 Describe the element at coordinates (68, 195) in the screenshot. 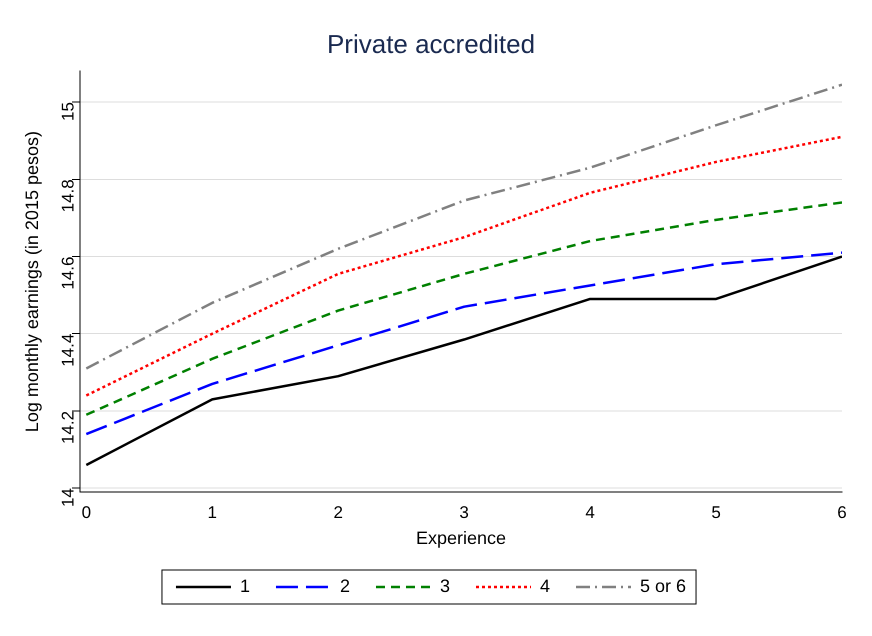

I see `y-tick-label: 14.8` at that location.